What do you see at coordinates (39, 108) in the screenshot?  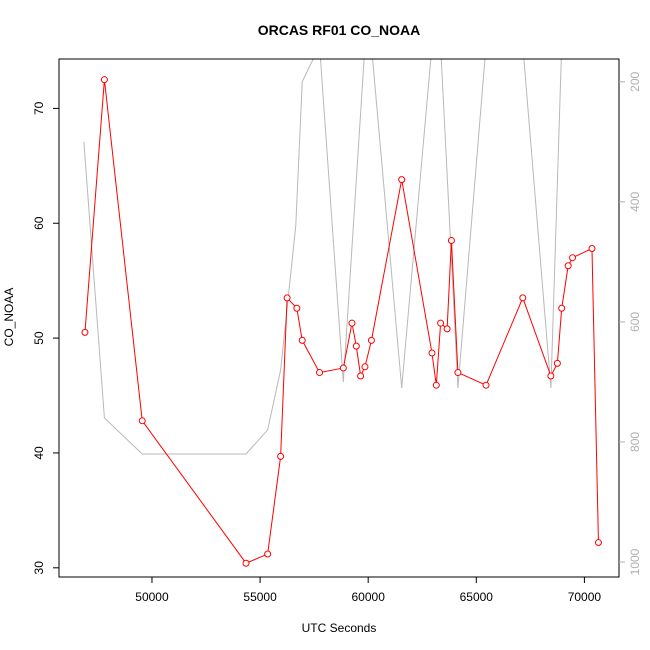 I see `y-tick-label: 70` at bounding box center [39, 108].